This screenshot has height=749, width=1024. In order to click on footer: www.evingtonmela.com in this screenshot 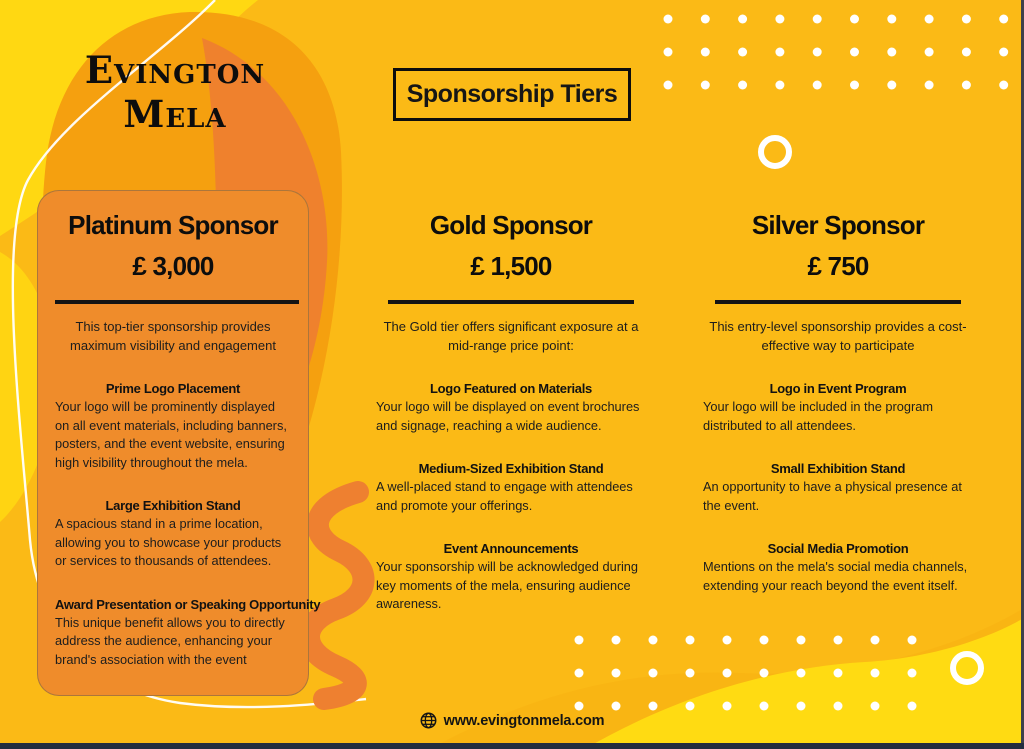, I will do `click(512, 720)`.